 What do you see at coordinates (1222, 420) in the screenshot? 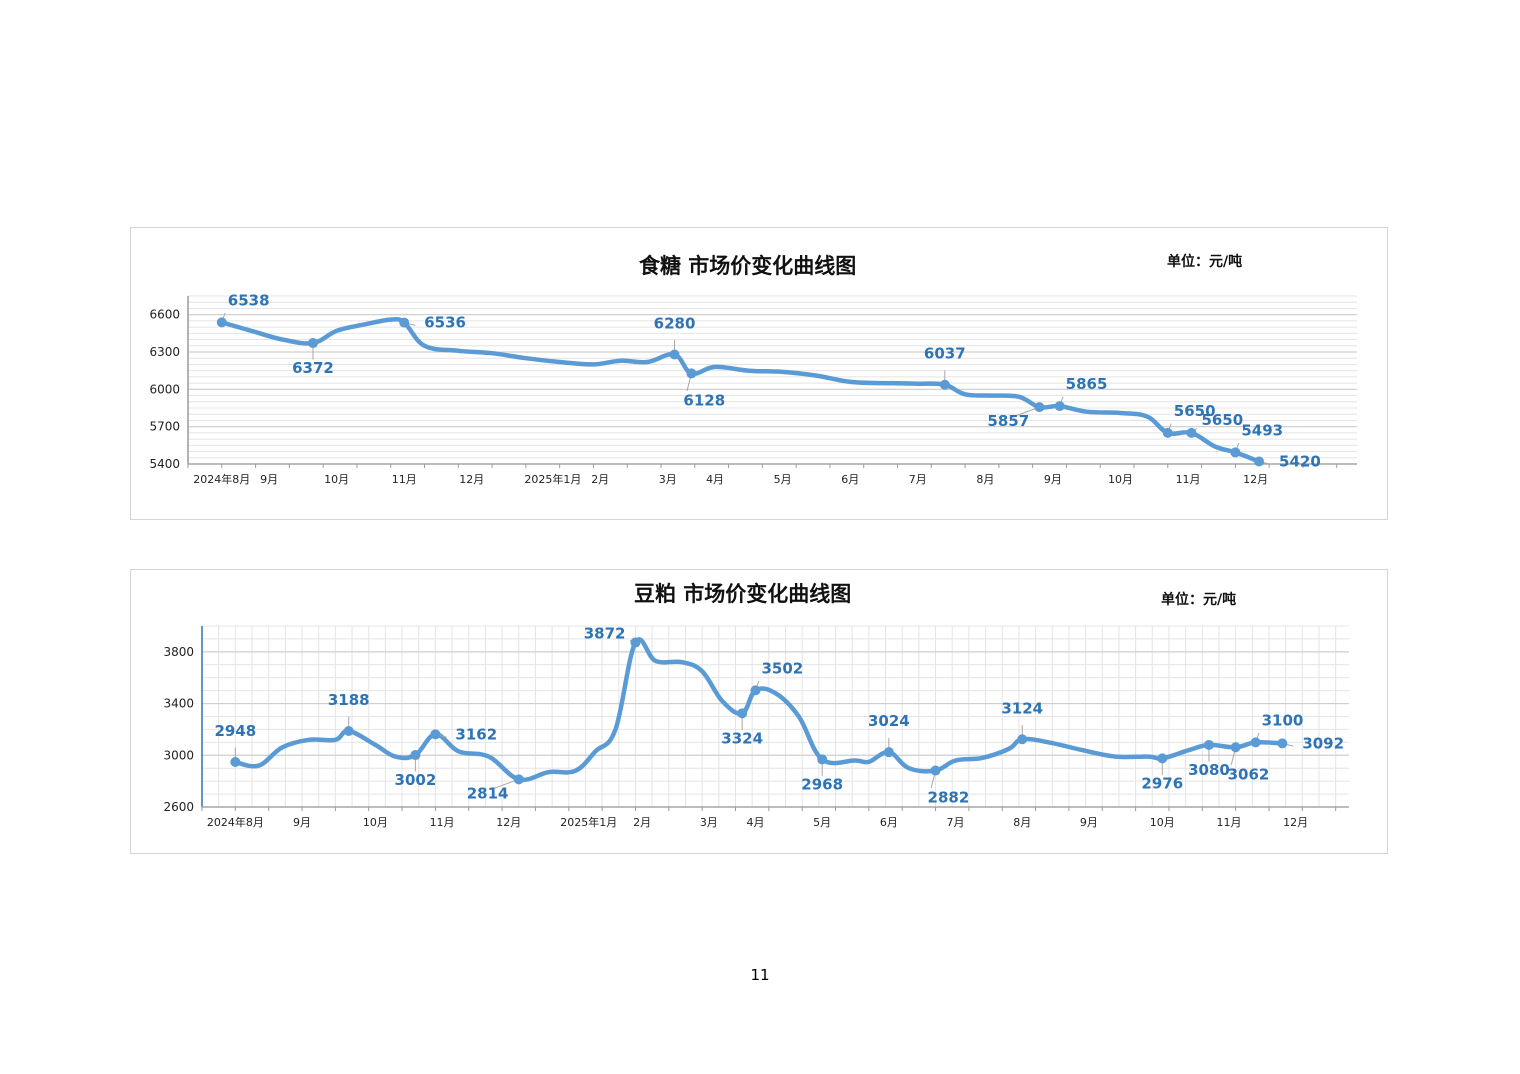
I see `data-label: 5650` at bounding box center [1222, 420].